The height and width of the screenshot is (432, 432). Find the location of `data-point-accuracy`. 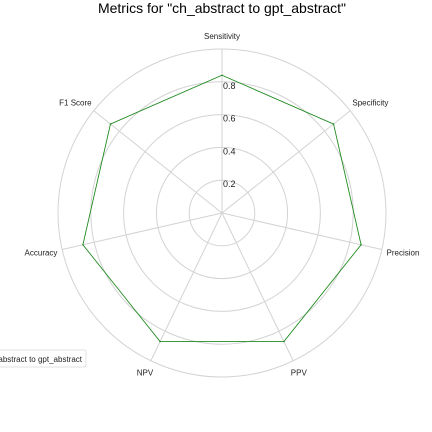

data-point-accuracy is located at coordinates (83, 244).